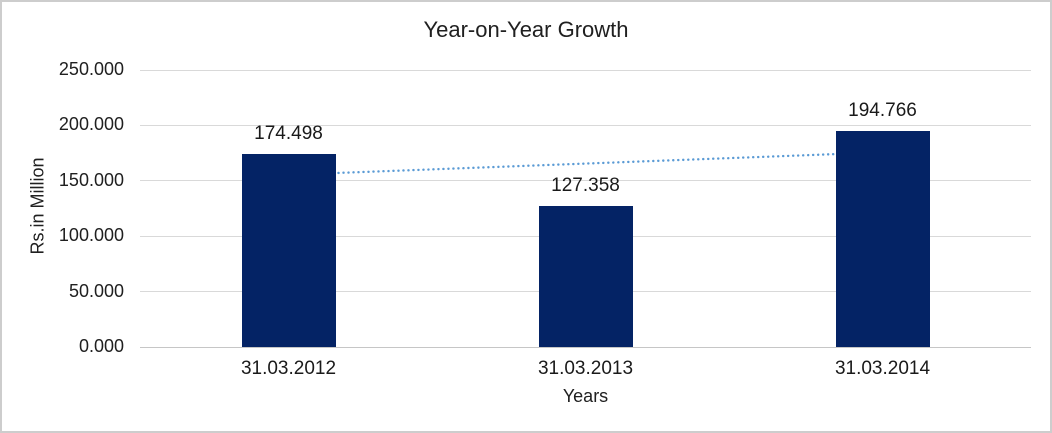  Describe the element at coordinates (63, 207) in the screenshot. I see `y-axis-ticks: 0.000 50.000 100.000 150.000 200.000 250.000` at that location.